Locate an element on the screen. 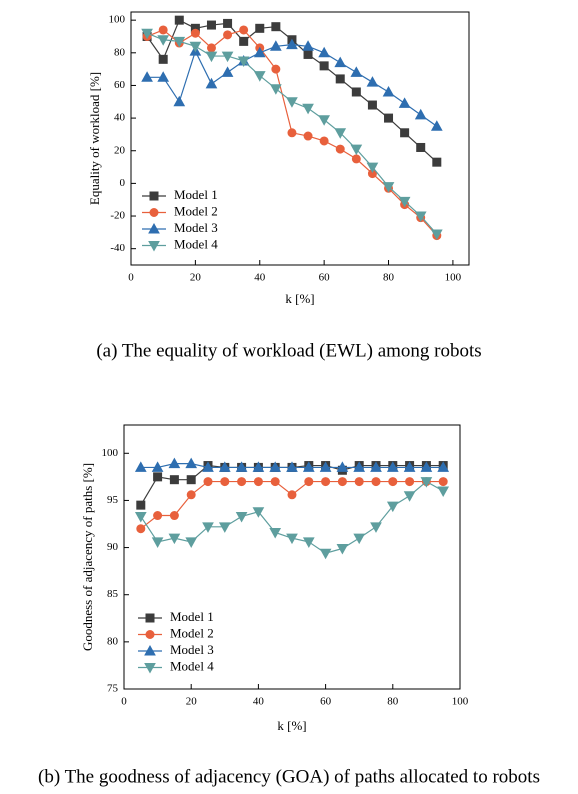 Image resolution: width=578 pixels, height=794 pixels. x-axis-label: k [%] is located at coordinates (291, 725).